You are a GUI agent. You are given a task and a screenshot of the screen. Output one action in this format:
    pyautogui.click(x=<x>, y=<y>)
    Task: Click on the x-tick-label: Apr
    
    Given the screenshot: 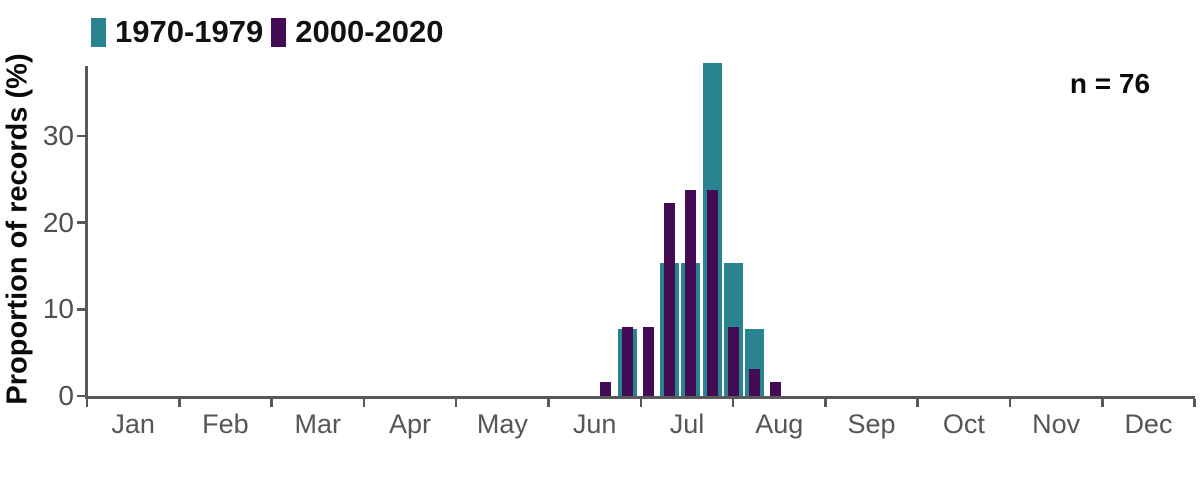 What is the action you would take?
    pyautogui.click(x=410, y=424)
    